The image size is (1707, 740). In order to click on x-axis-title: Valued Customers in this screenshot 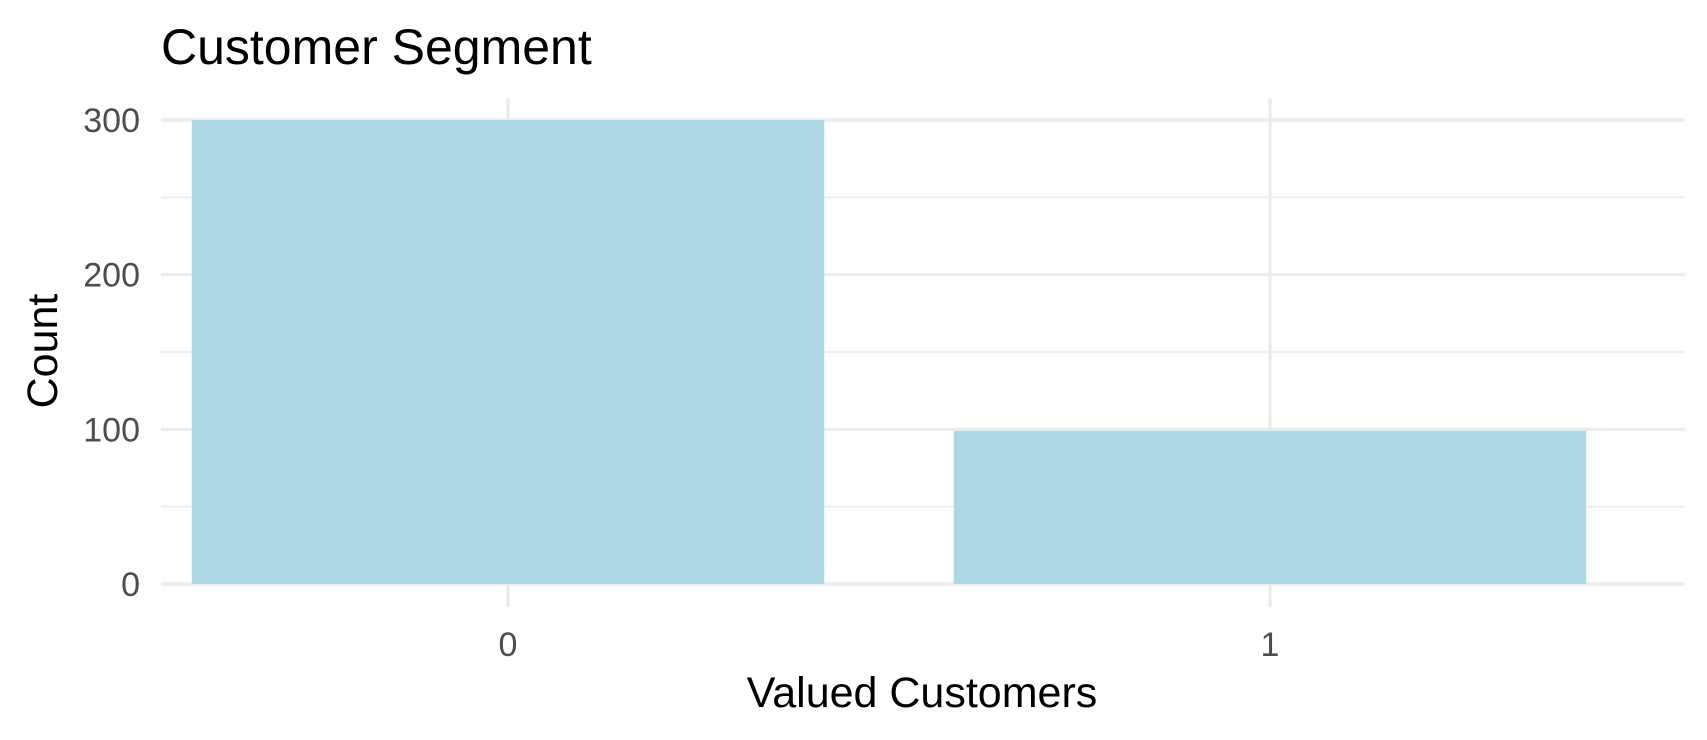, I will do `click(922, 693)`.